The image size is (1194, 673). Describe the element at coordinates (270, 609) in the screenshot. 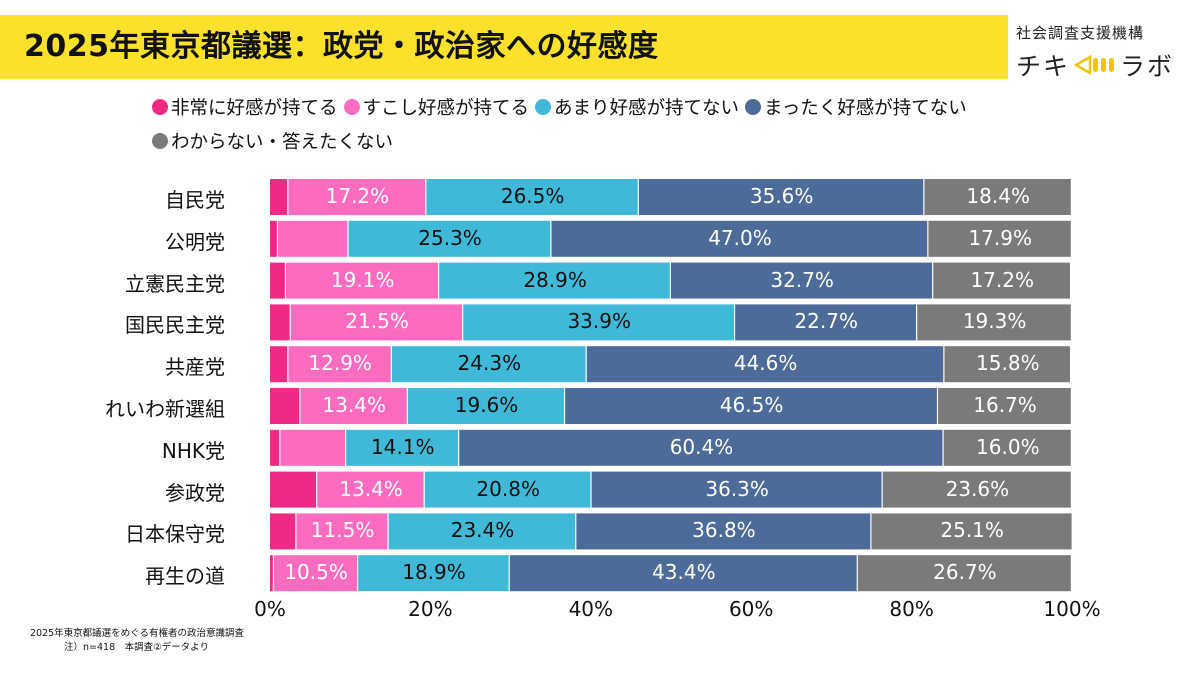

I see `x-tick-label: 0%` at that location.